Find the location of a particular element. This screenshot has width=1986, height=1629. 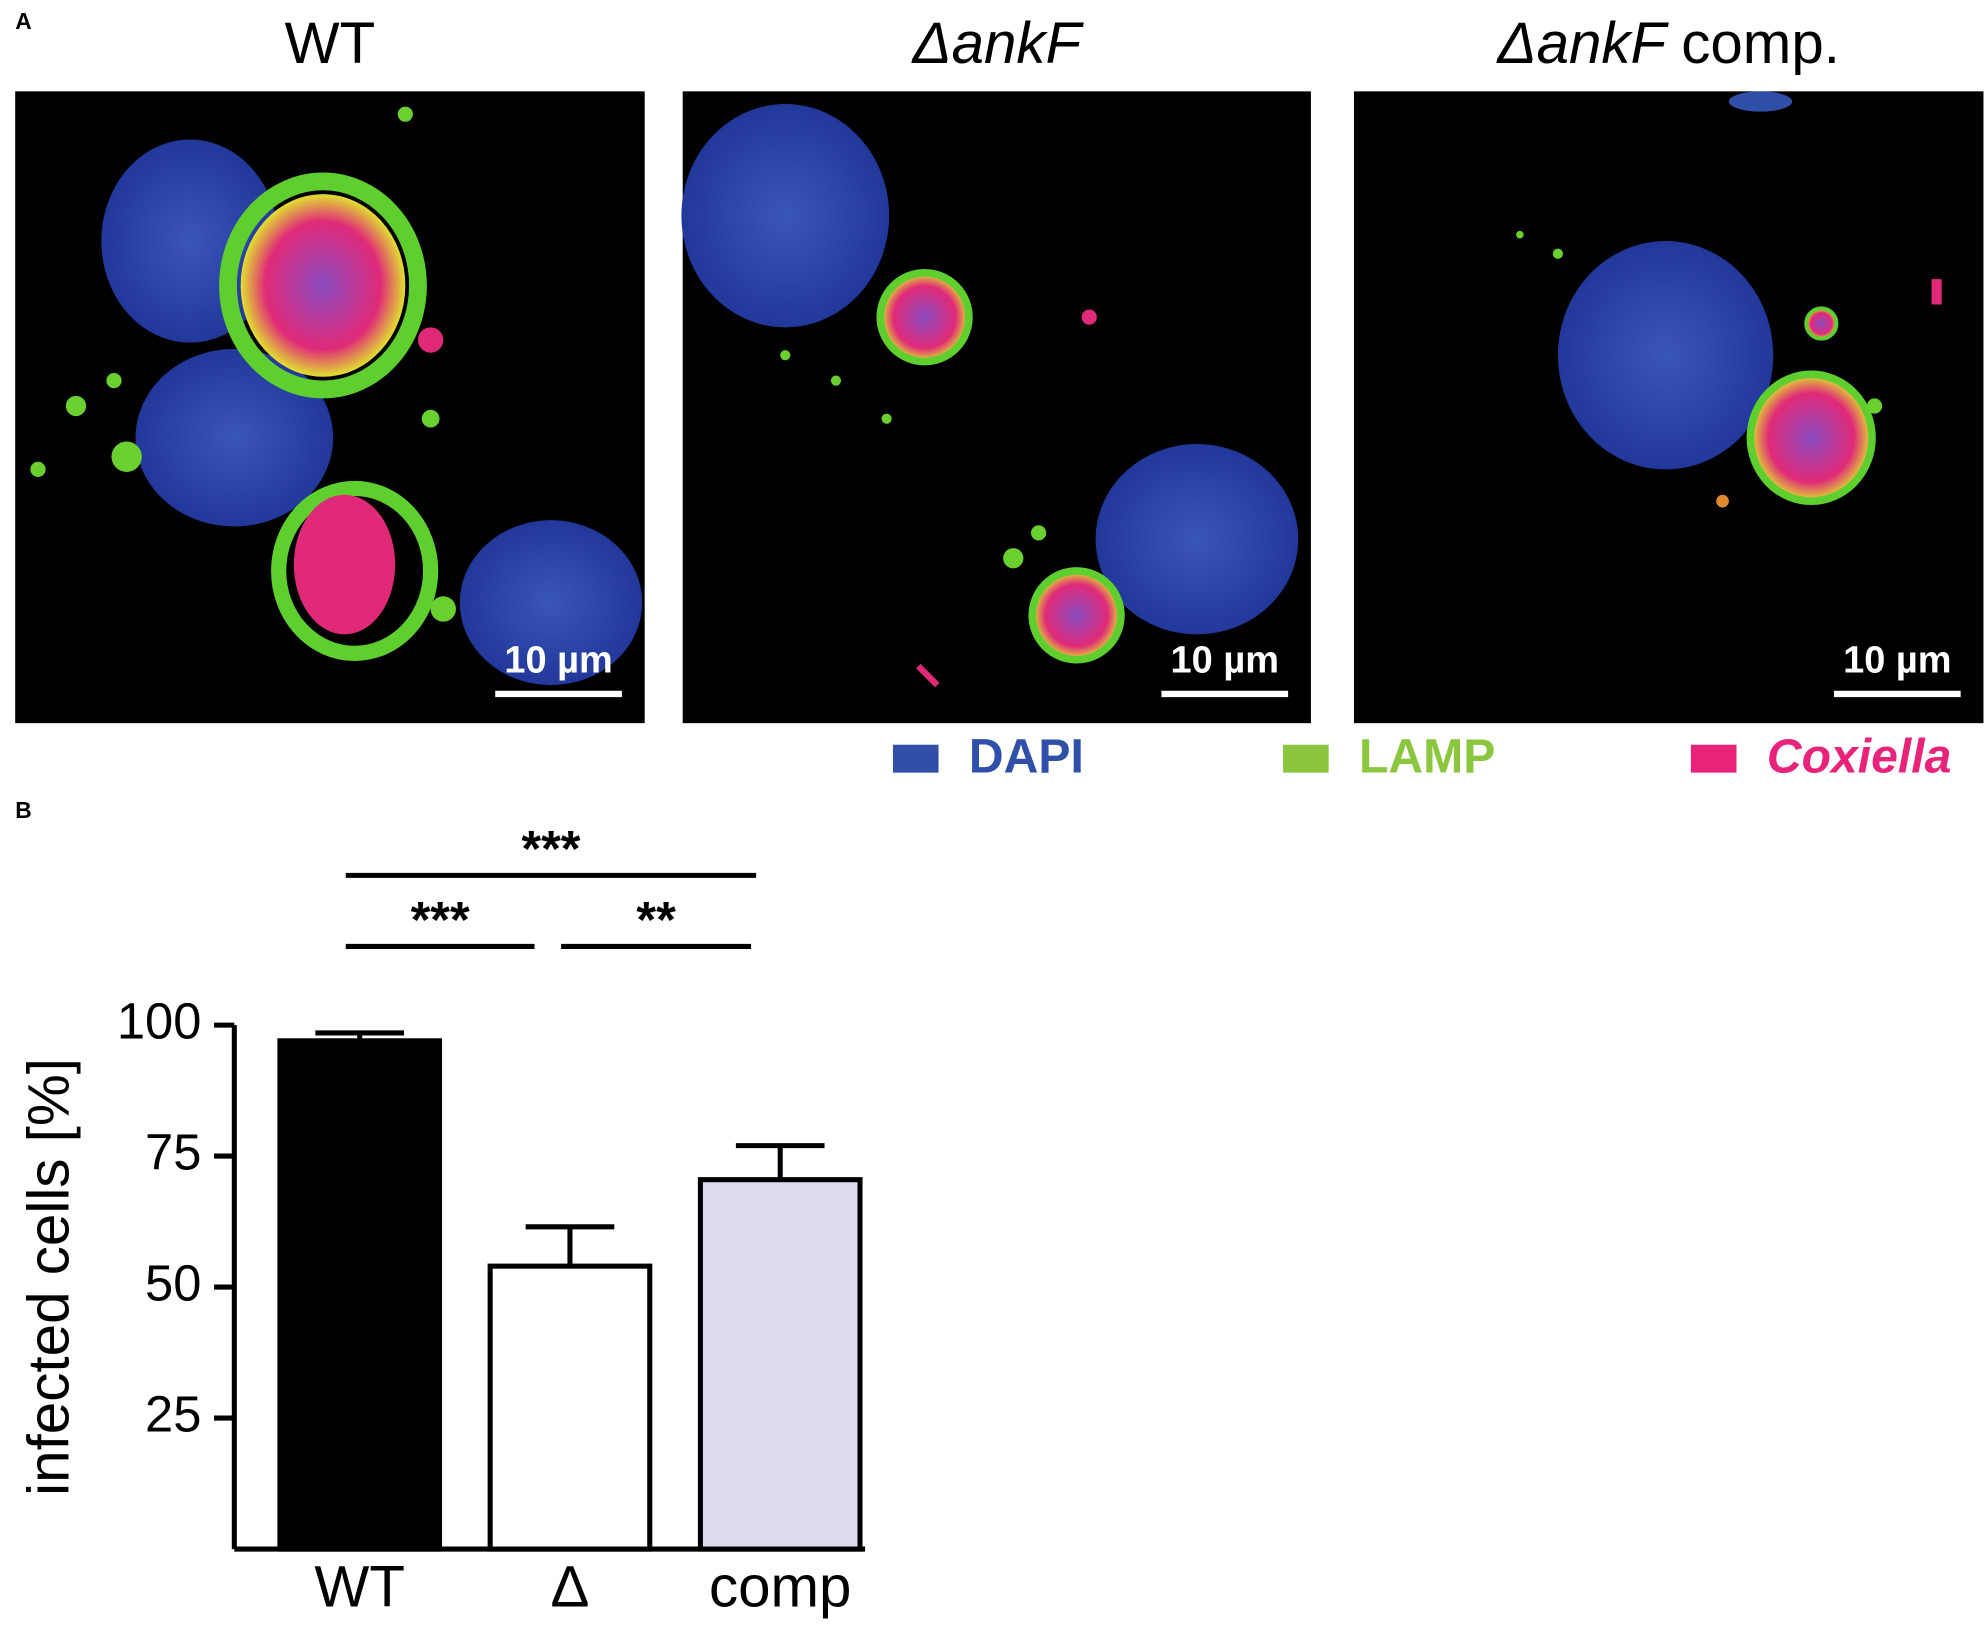

image-title: WT is located at coordinates (330, 44).